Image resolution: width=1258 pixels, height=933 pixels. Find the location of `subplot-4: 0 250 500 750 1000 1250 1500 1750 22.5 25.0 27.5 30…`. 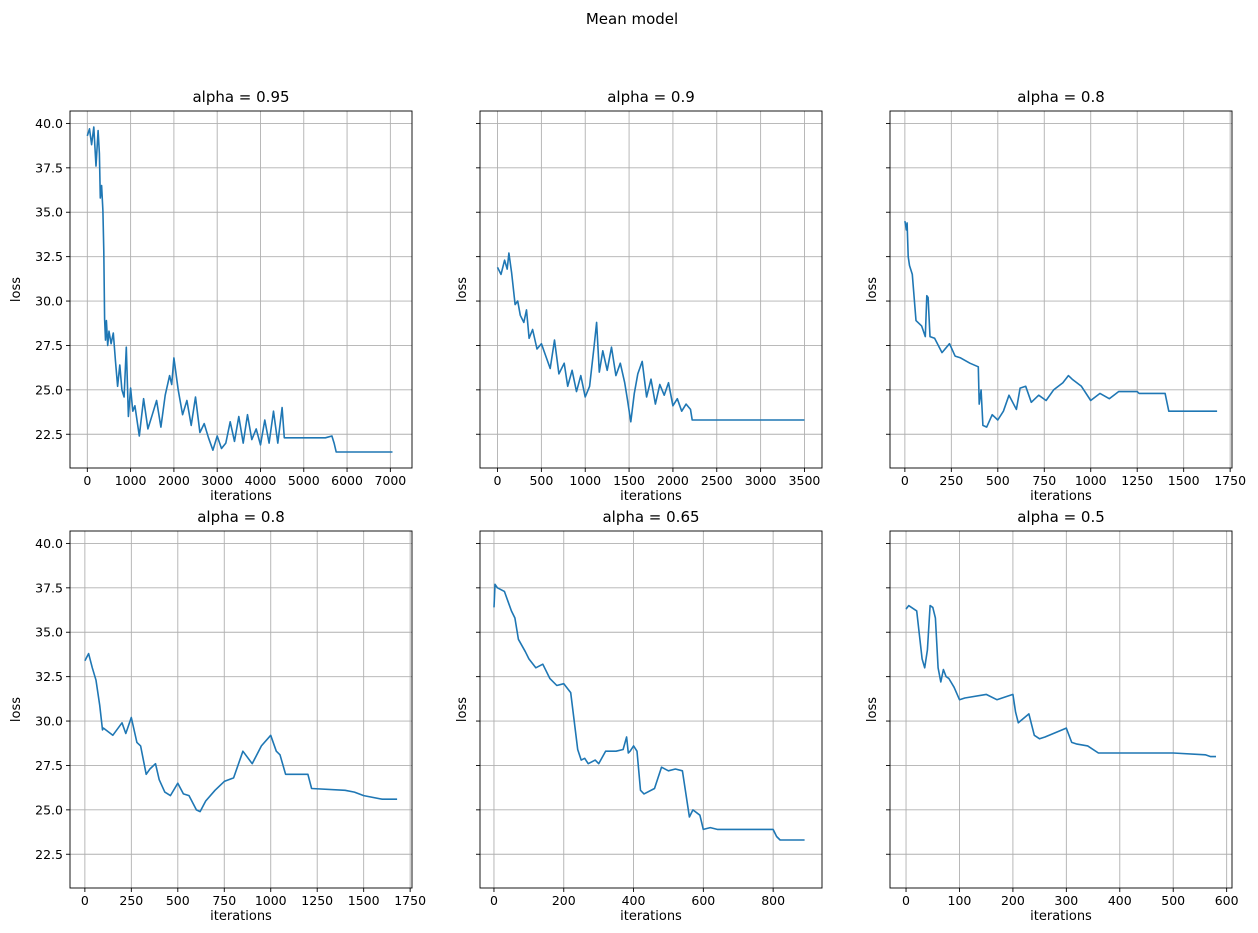

subplot-4: 0 250 500 750 1000 1250 1500 1750 22.5 25.0 27.5 30… is located at coordinates (217, 716).